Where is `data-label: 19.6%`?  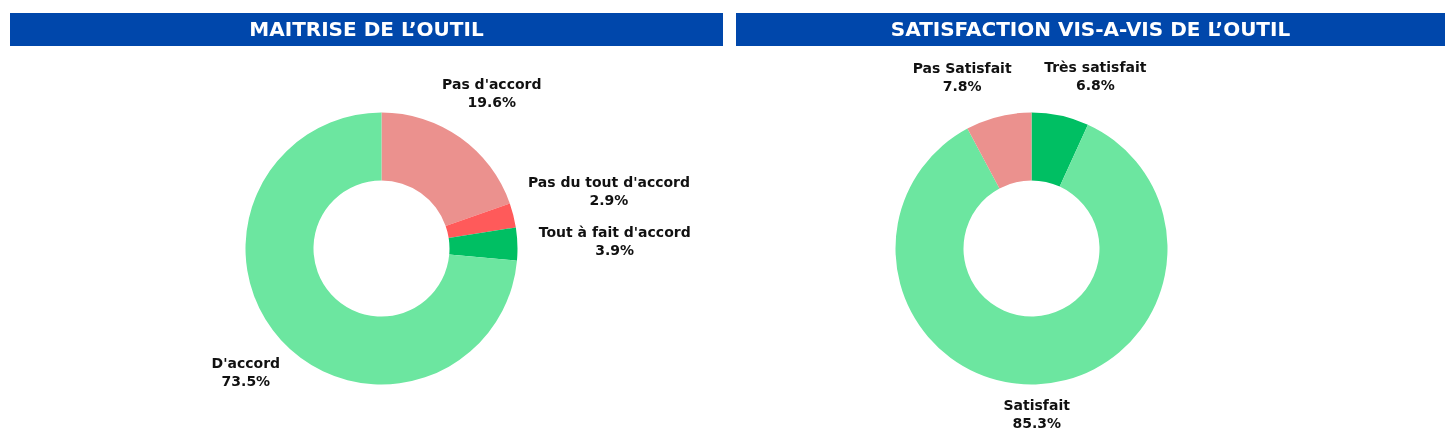 data-label: 19.6% is located at coordinates (492, 101).